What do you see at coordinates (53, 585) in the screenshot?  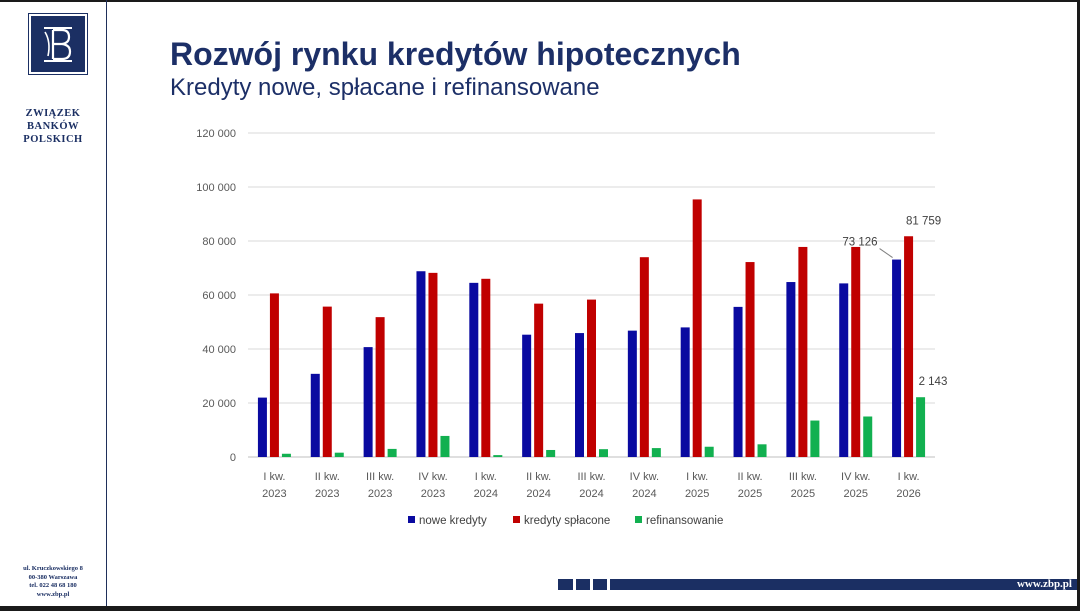 I see `address-line: tel. 022 48 68 180` at bounding box center [53, 585].